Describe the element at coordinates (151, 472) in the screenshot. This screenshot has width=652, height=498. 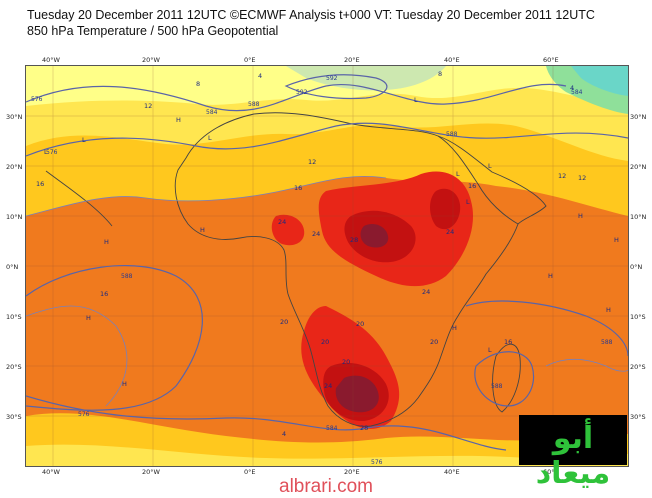
I see `lon-tick-bottom: 20°W` at that location.